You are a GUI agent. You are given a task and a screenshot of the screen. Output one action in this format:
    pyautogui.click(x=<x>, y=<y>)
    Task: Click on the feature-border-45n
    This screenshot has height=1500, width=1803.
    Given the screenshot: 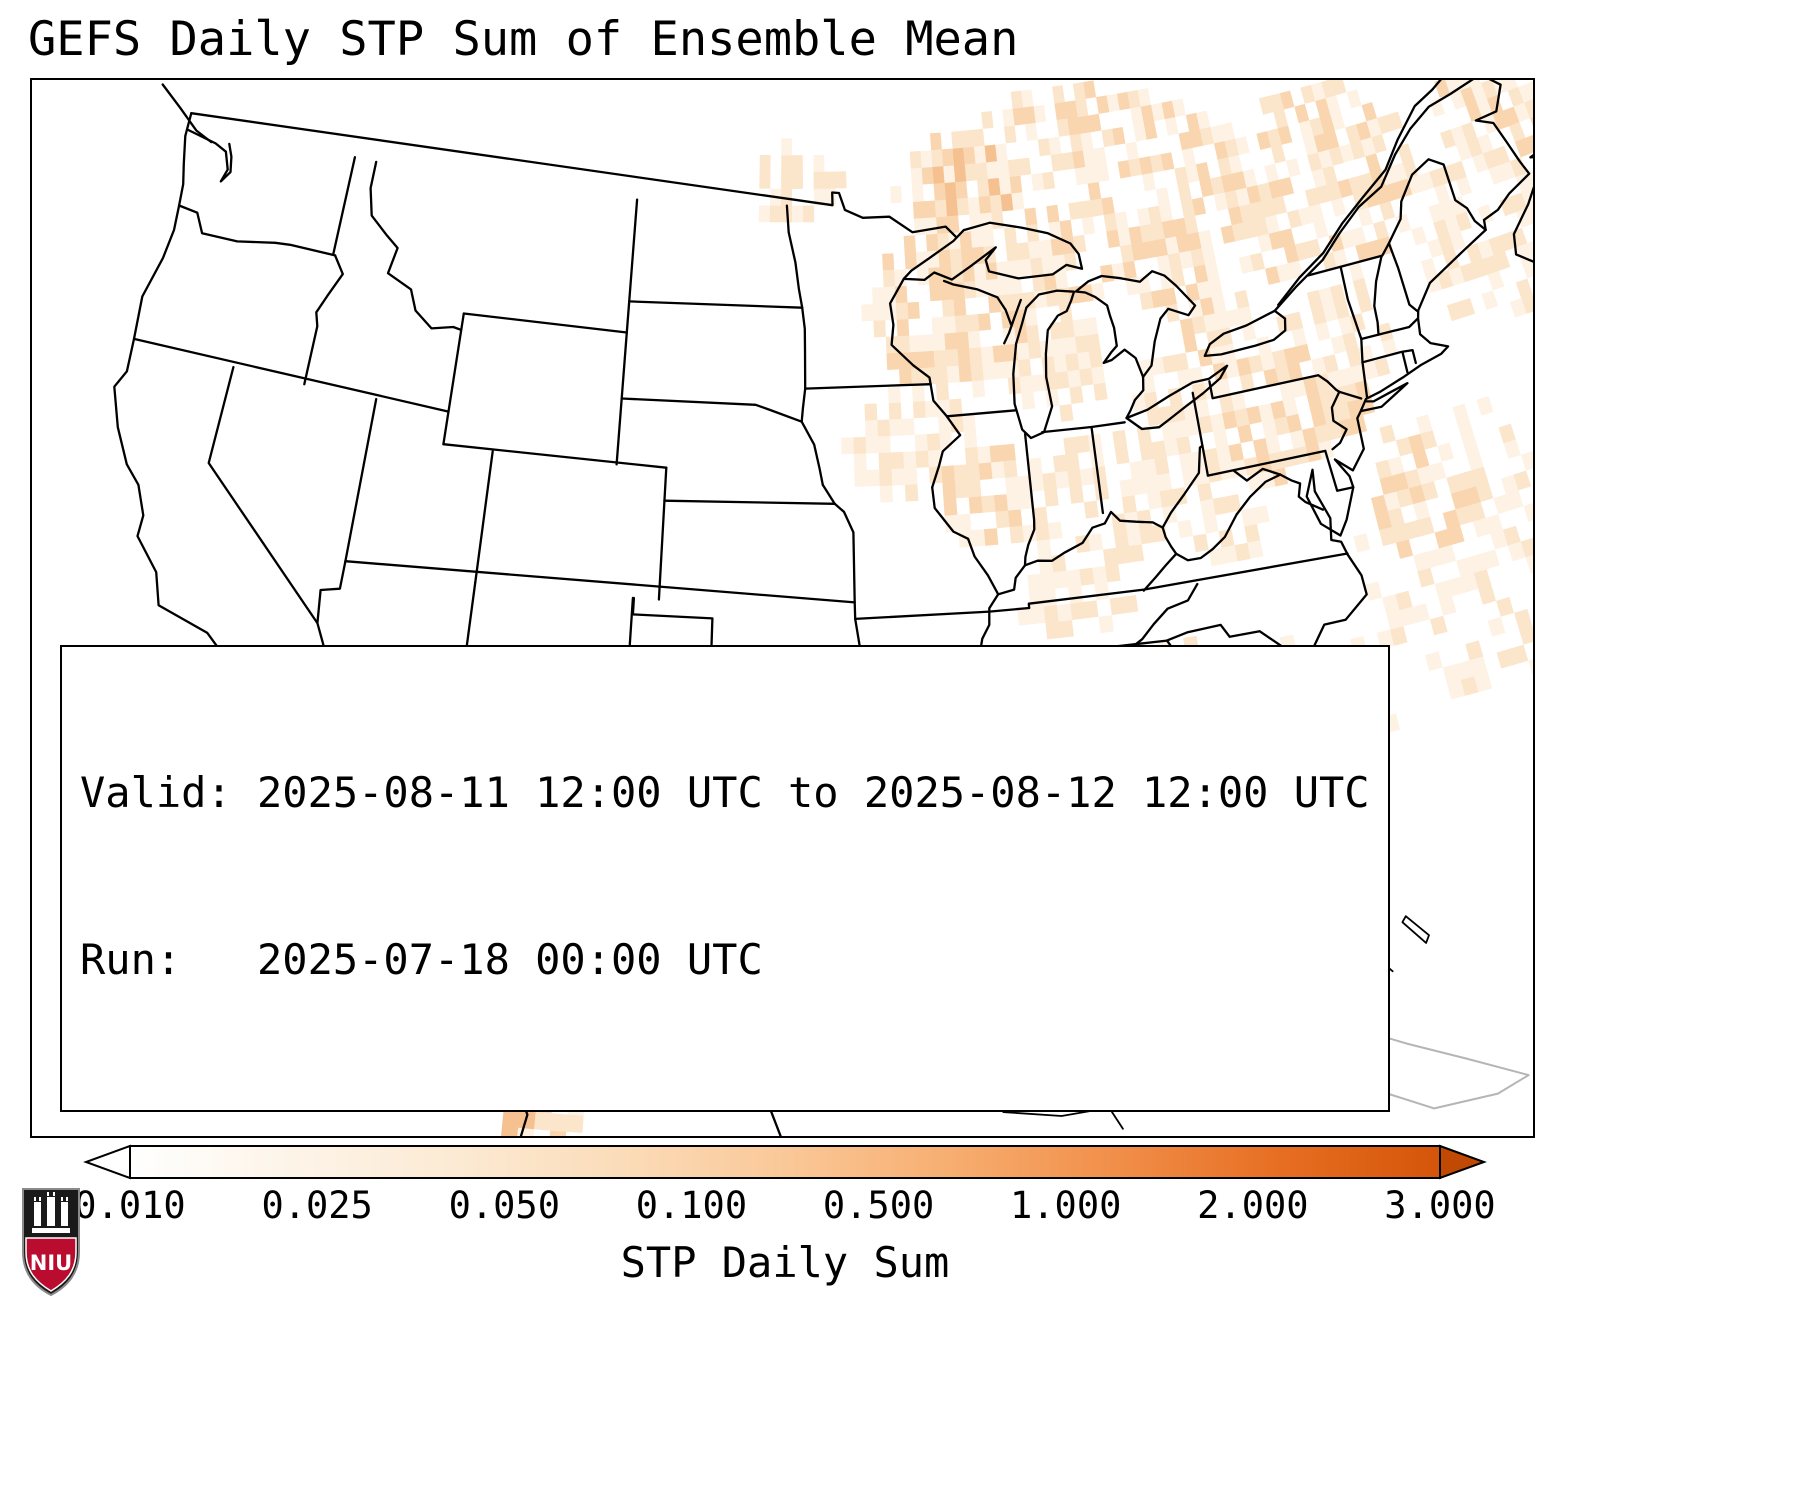 What is the action you would take?
    pyautogui.click(x=545, y=323)
    